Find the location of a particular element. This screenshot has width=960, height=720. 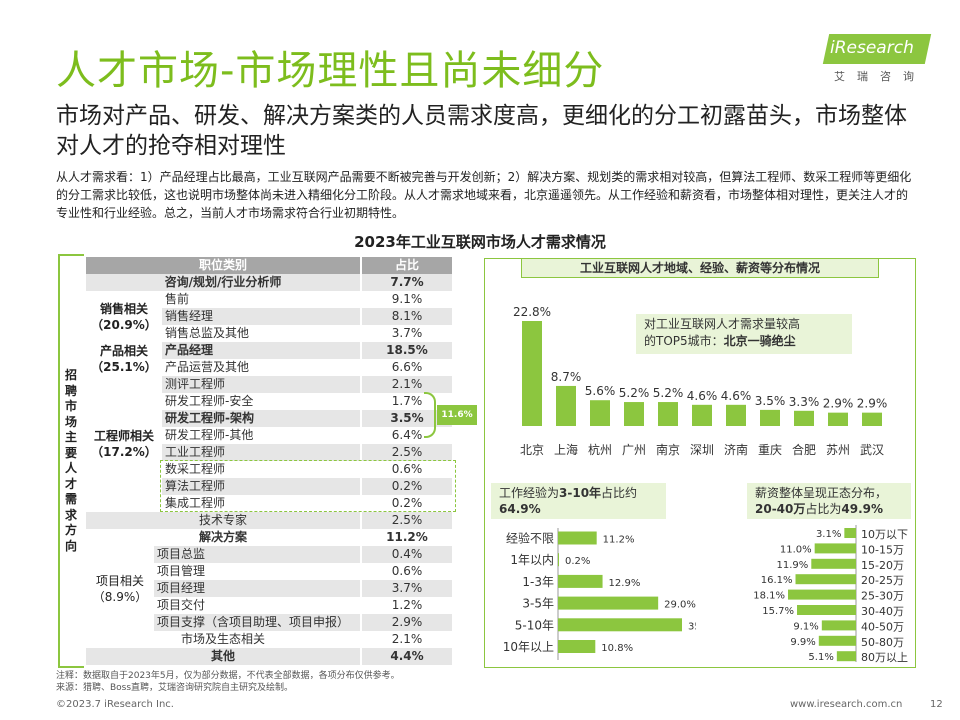

sal-title-mid: 占比为 is located at coordinates (823, 509).